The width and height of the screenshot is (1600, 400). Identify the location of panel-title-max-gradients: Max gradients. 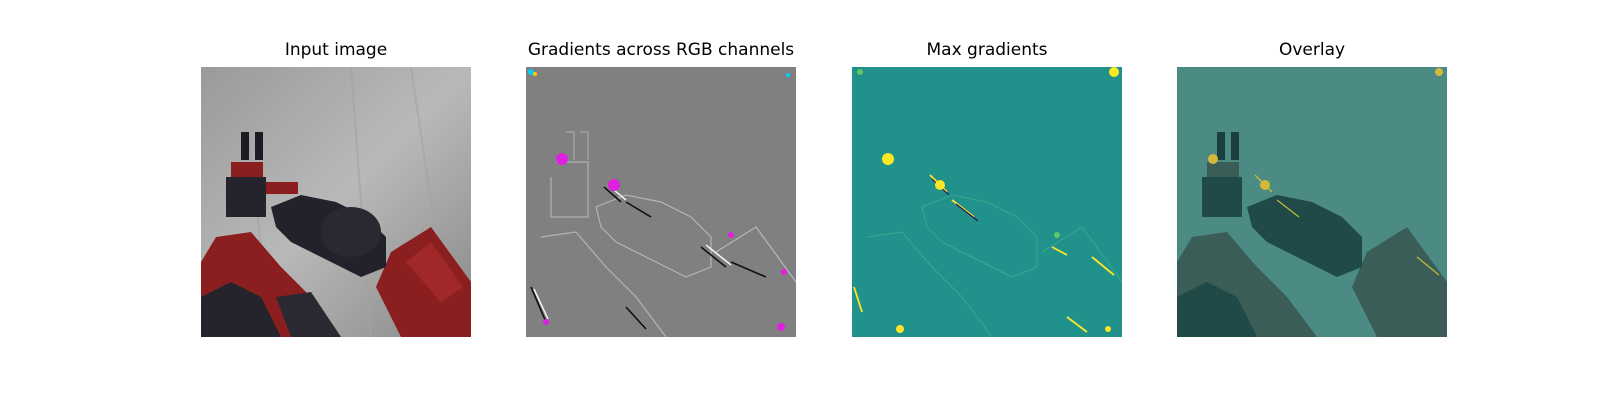
(987, 50).